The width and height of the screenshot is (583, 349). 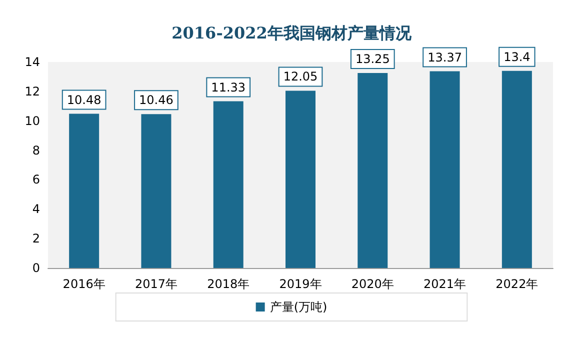 I want to click on x-tick-label: 2016年, so click(x=84, y=284).